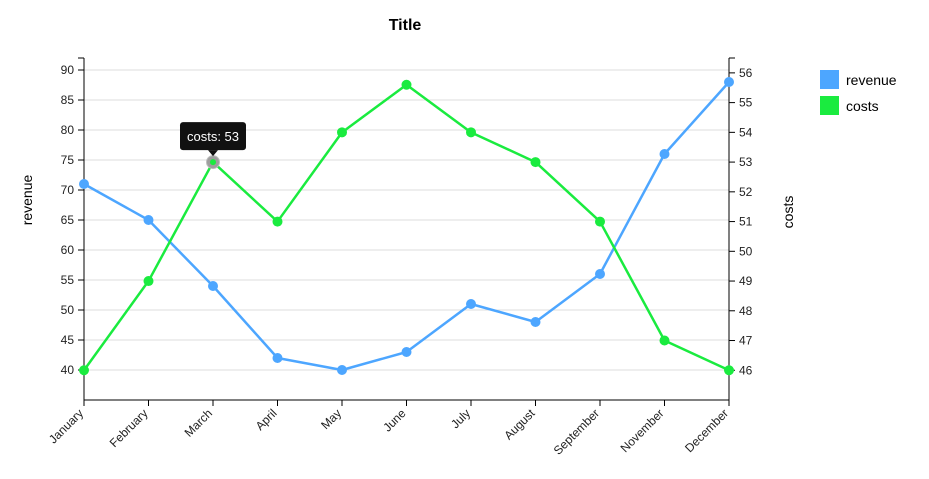 The width and height of the screenshot is (929, 479). Describe the element at coordinates (519, 424) in the screenshot. I see `x-tick-label: August` at that location.